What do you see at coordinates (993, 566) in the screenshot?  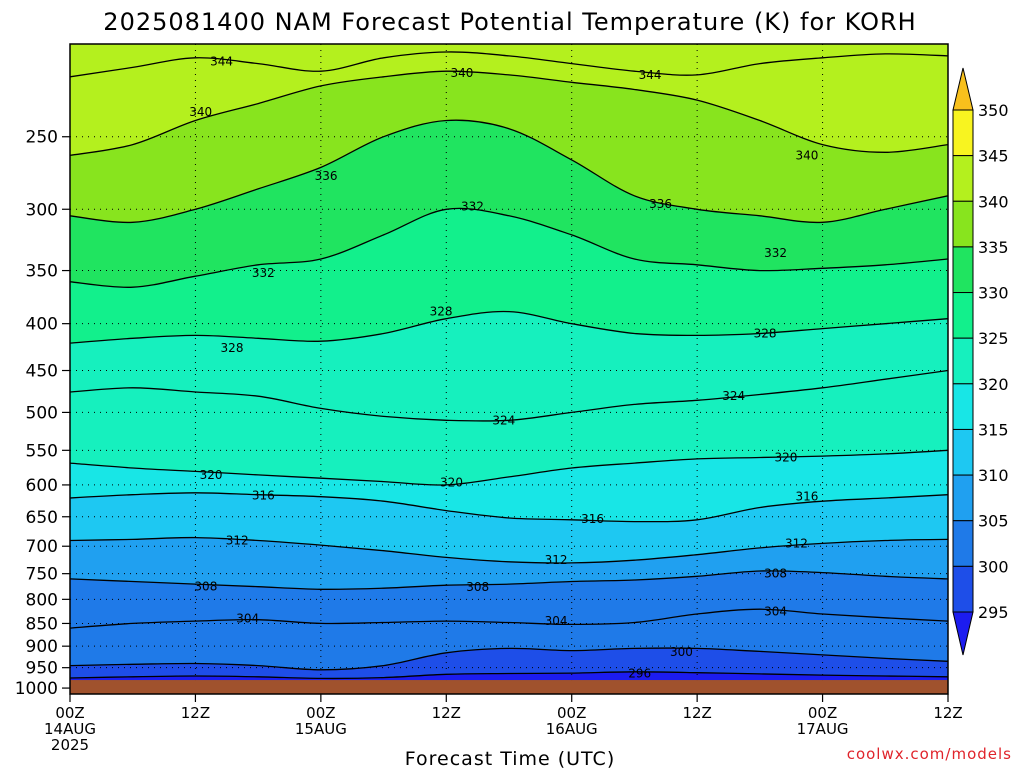 I see `colorbar-label: 300` at bounding box center [993, 566].